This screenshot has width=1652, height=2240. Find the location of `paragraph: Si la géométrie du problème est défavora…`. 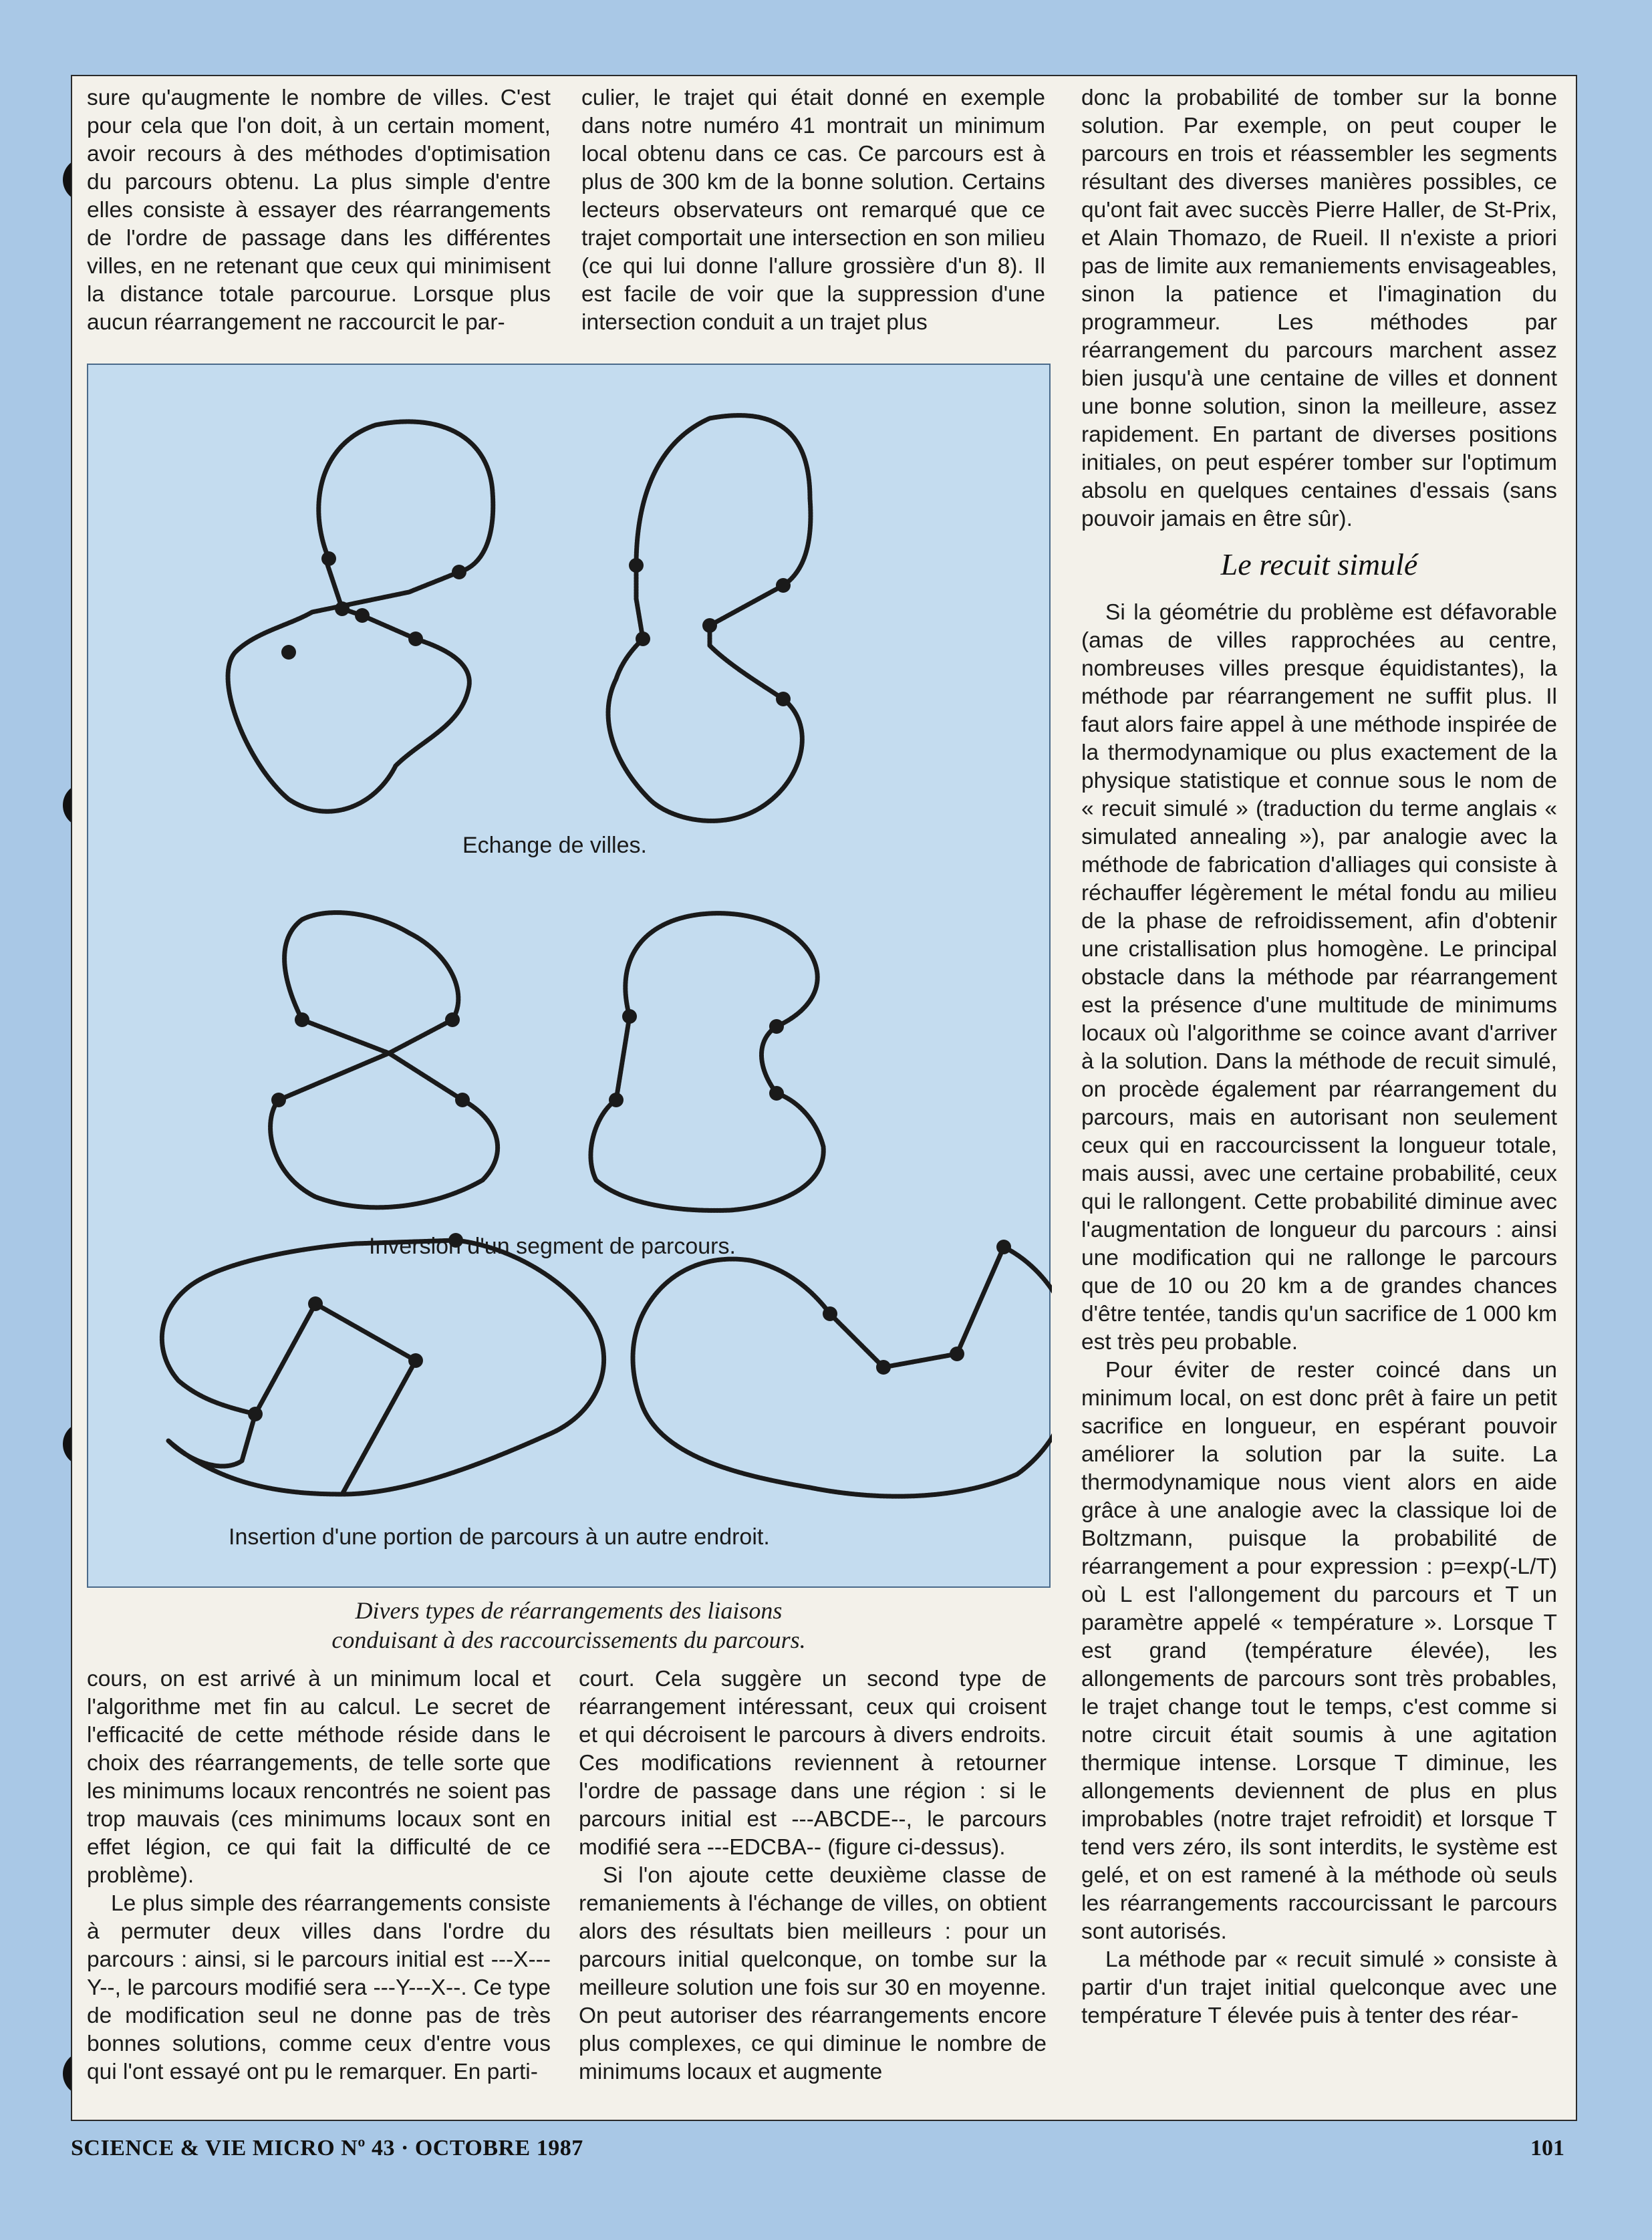

paragraph: Si la géométrie du problème est défavora… is located at coordinates (1319, 978).